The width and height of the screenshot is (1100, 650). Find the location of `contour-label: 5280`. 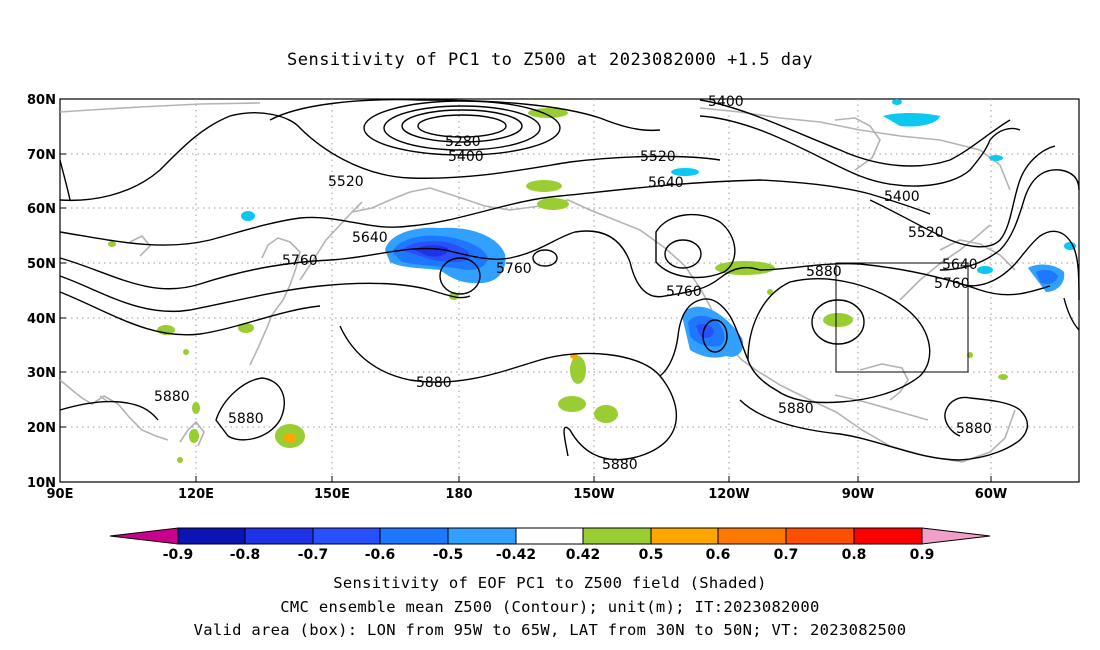

contour-label: 5280 is located at coordinates (463, 142).